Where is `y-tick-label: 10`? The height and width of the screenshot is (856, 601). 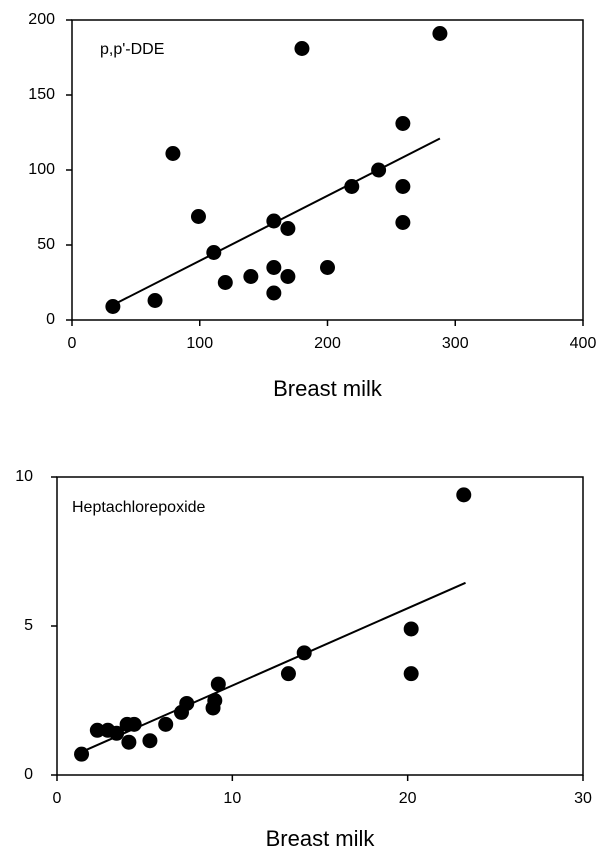
y-tick-label: 10 is located at coordinates (24, 476).